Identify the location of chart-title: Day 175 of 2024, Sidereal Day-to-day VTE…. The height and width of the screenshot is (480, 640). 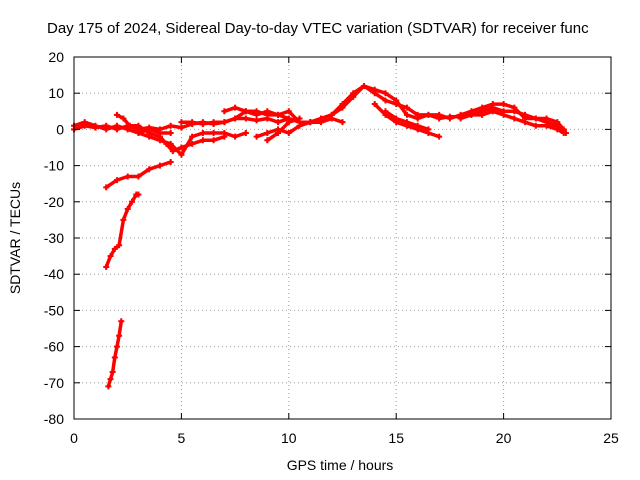
(318, 28).